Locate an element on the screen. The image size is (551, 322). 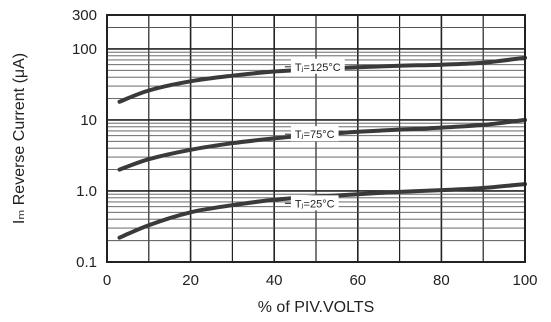
x-tick-label: 60 is located at coordinates (357, 280).